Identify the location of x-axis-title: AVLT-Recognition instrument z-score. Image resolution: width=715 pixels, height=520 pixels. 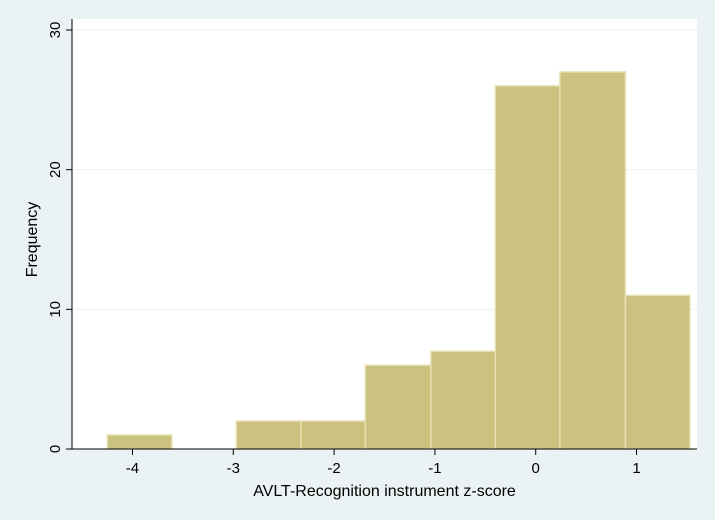
(384, 491).